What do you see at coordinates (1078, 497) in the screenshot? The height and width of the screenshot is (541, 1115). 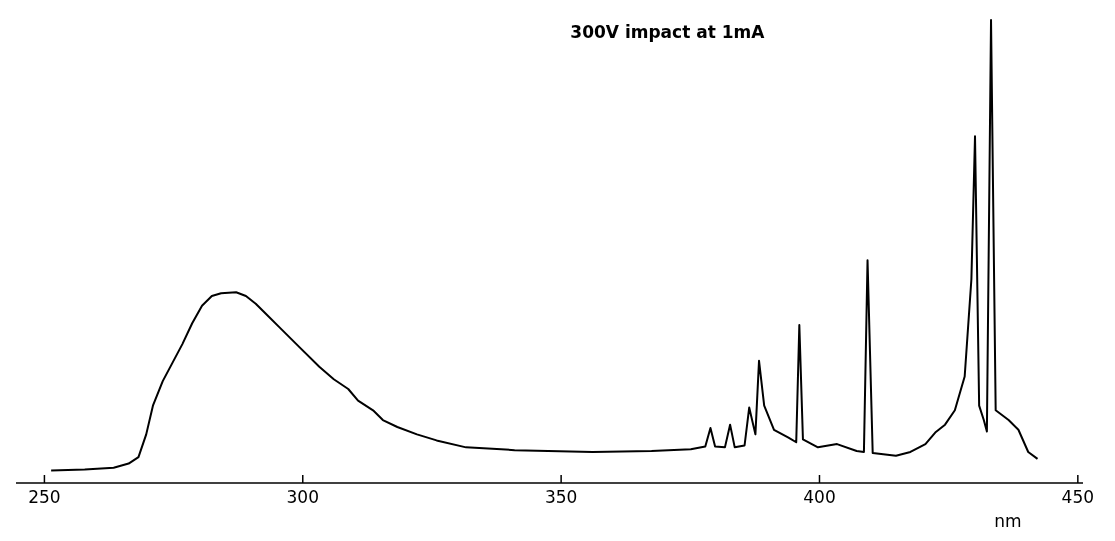 I see `x-tick-label: 450` at bounding box center [1078, 497].